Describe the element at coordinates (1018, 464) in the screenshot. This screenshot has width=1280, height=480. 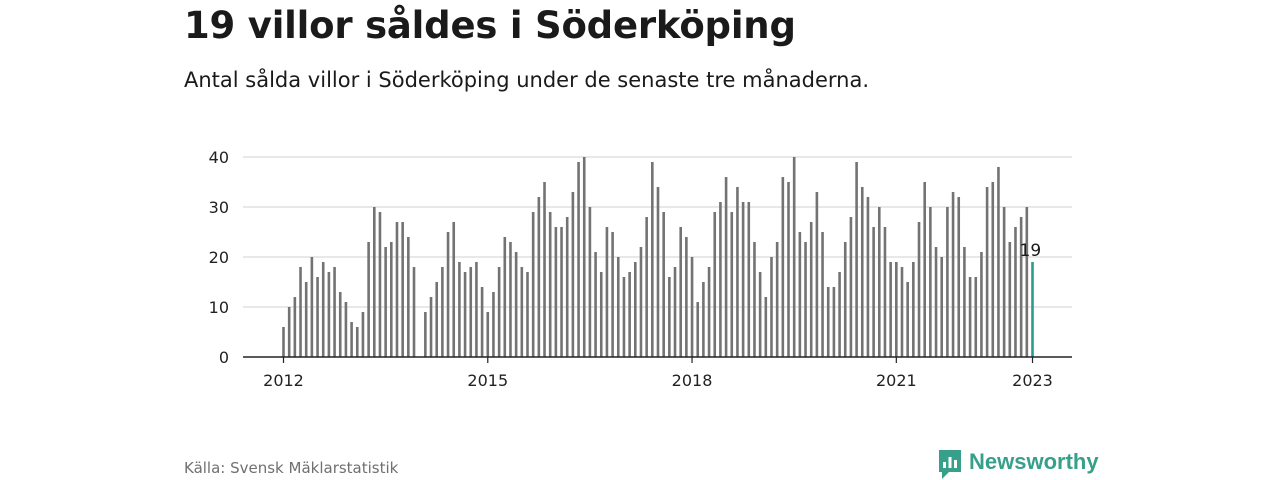
I see `brand-logo: Newsworthy` at that location.